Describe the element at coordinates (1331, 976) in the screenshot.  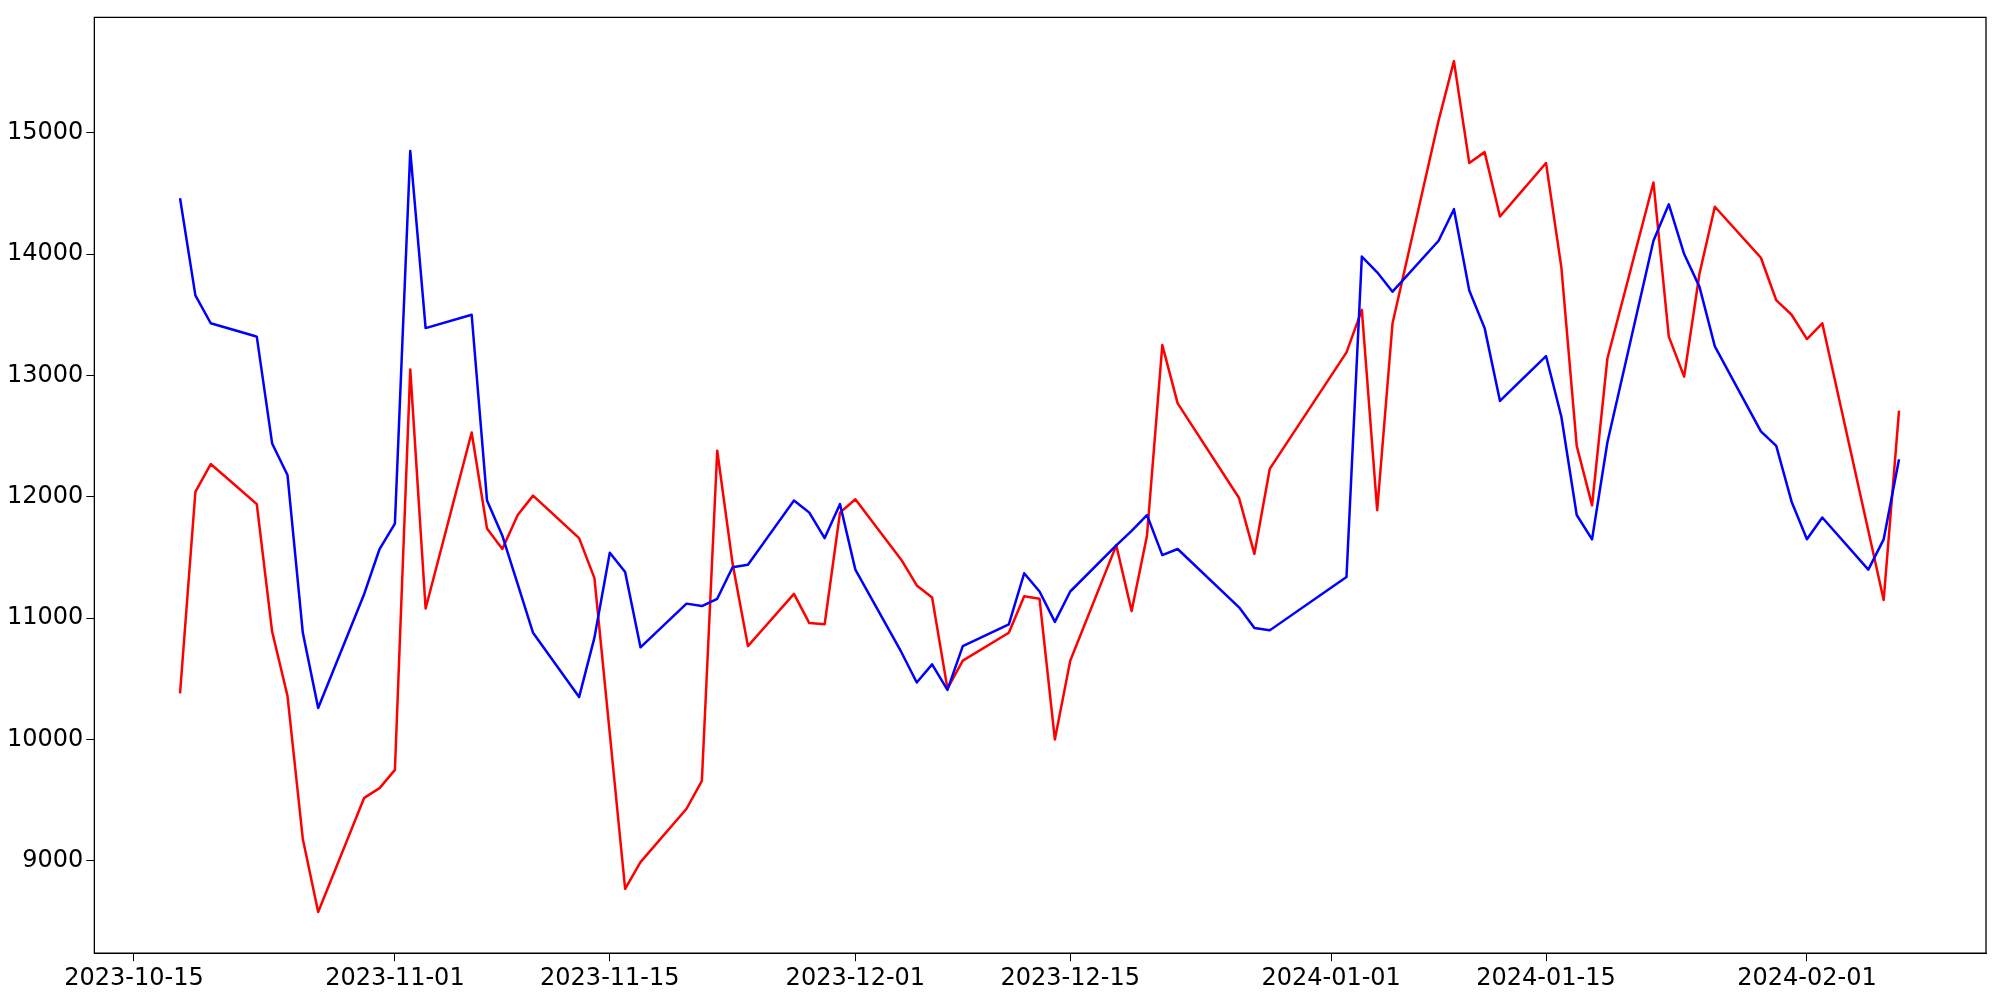
I see `x-tick-label: 2024-01-01` at that location.